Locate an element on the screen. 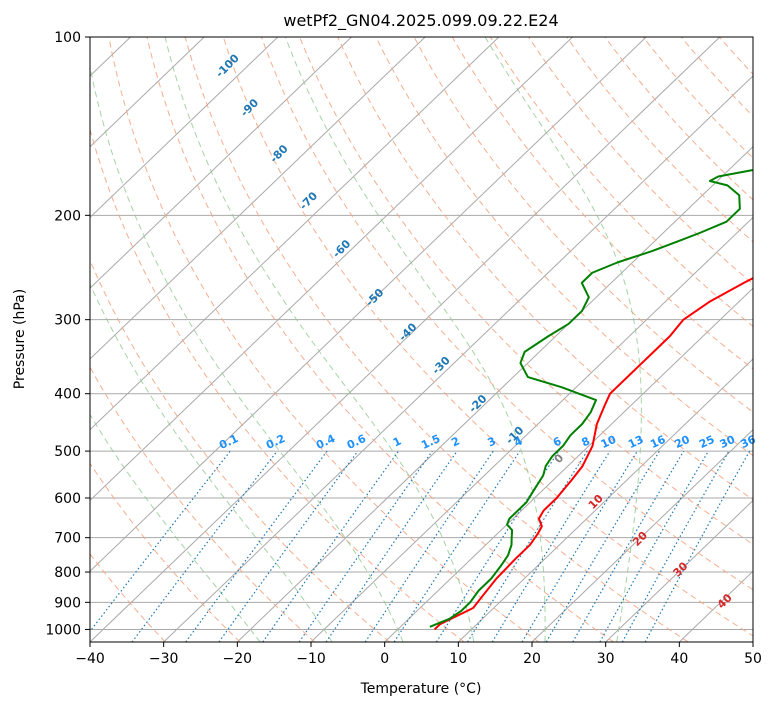 This screenshot has width=775, height=713. x-tick-label: −40 is located at coordinates (90, 659).